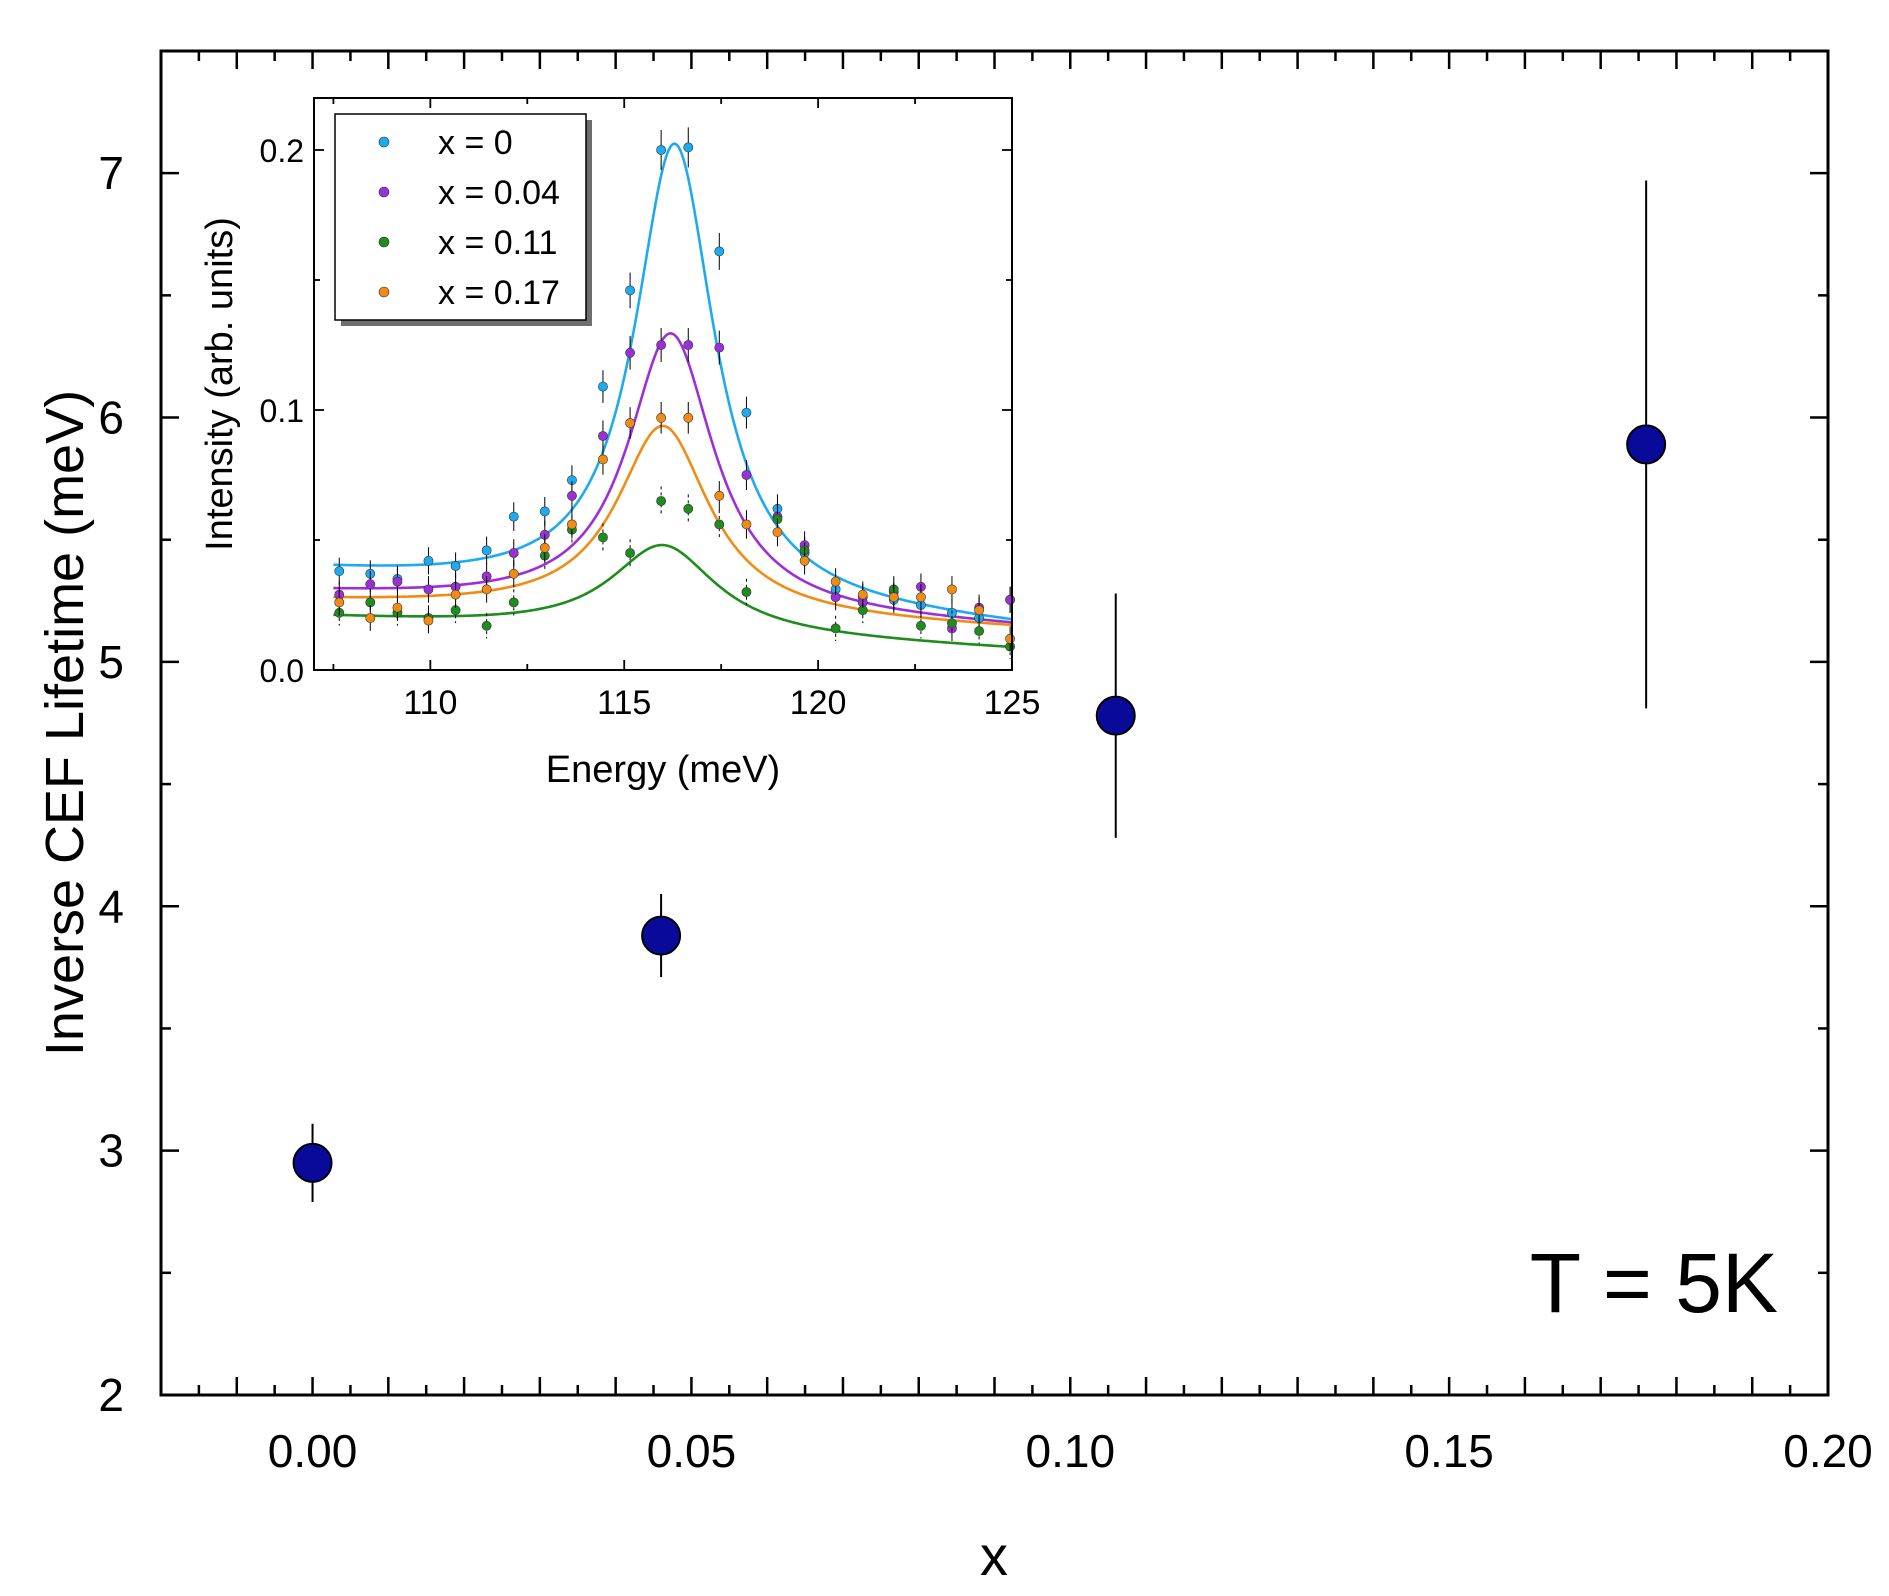 The image size is (1889, 1596). Describe the element at coordinates (111, 1151) in the screenshot. I see `main-y-tick-label: 3` at that location.